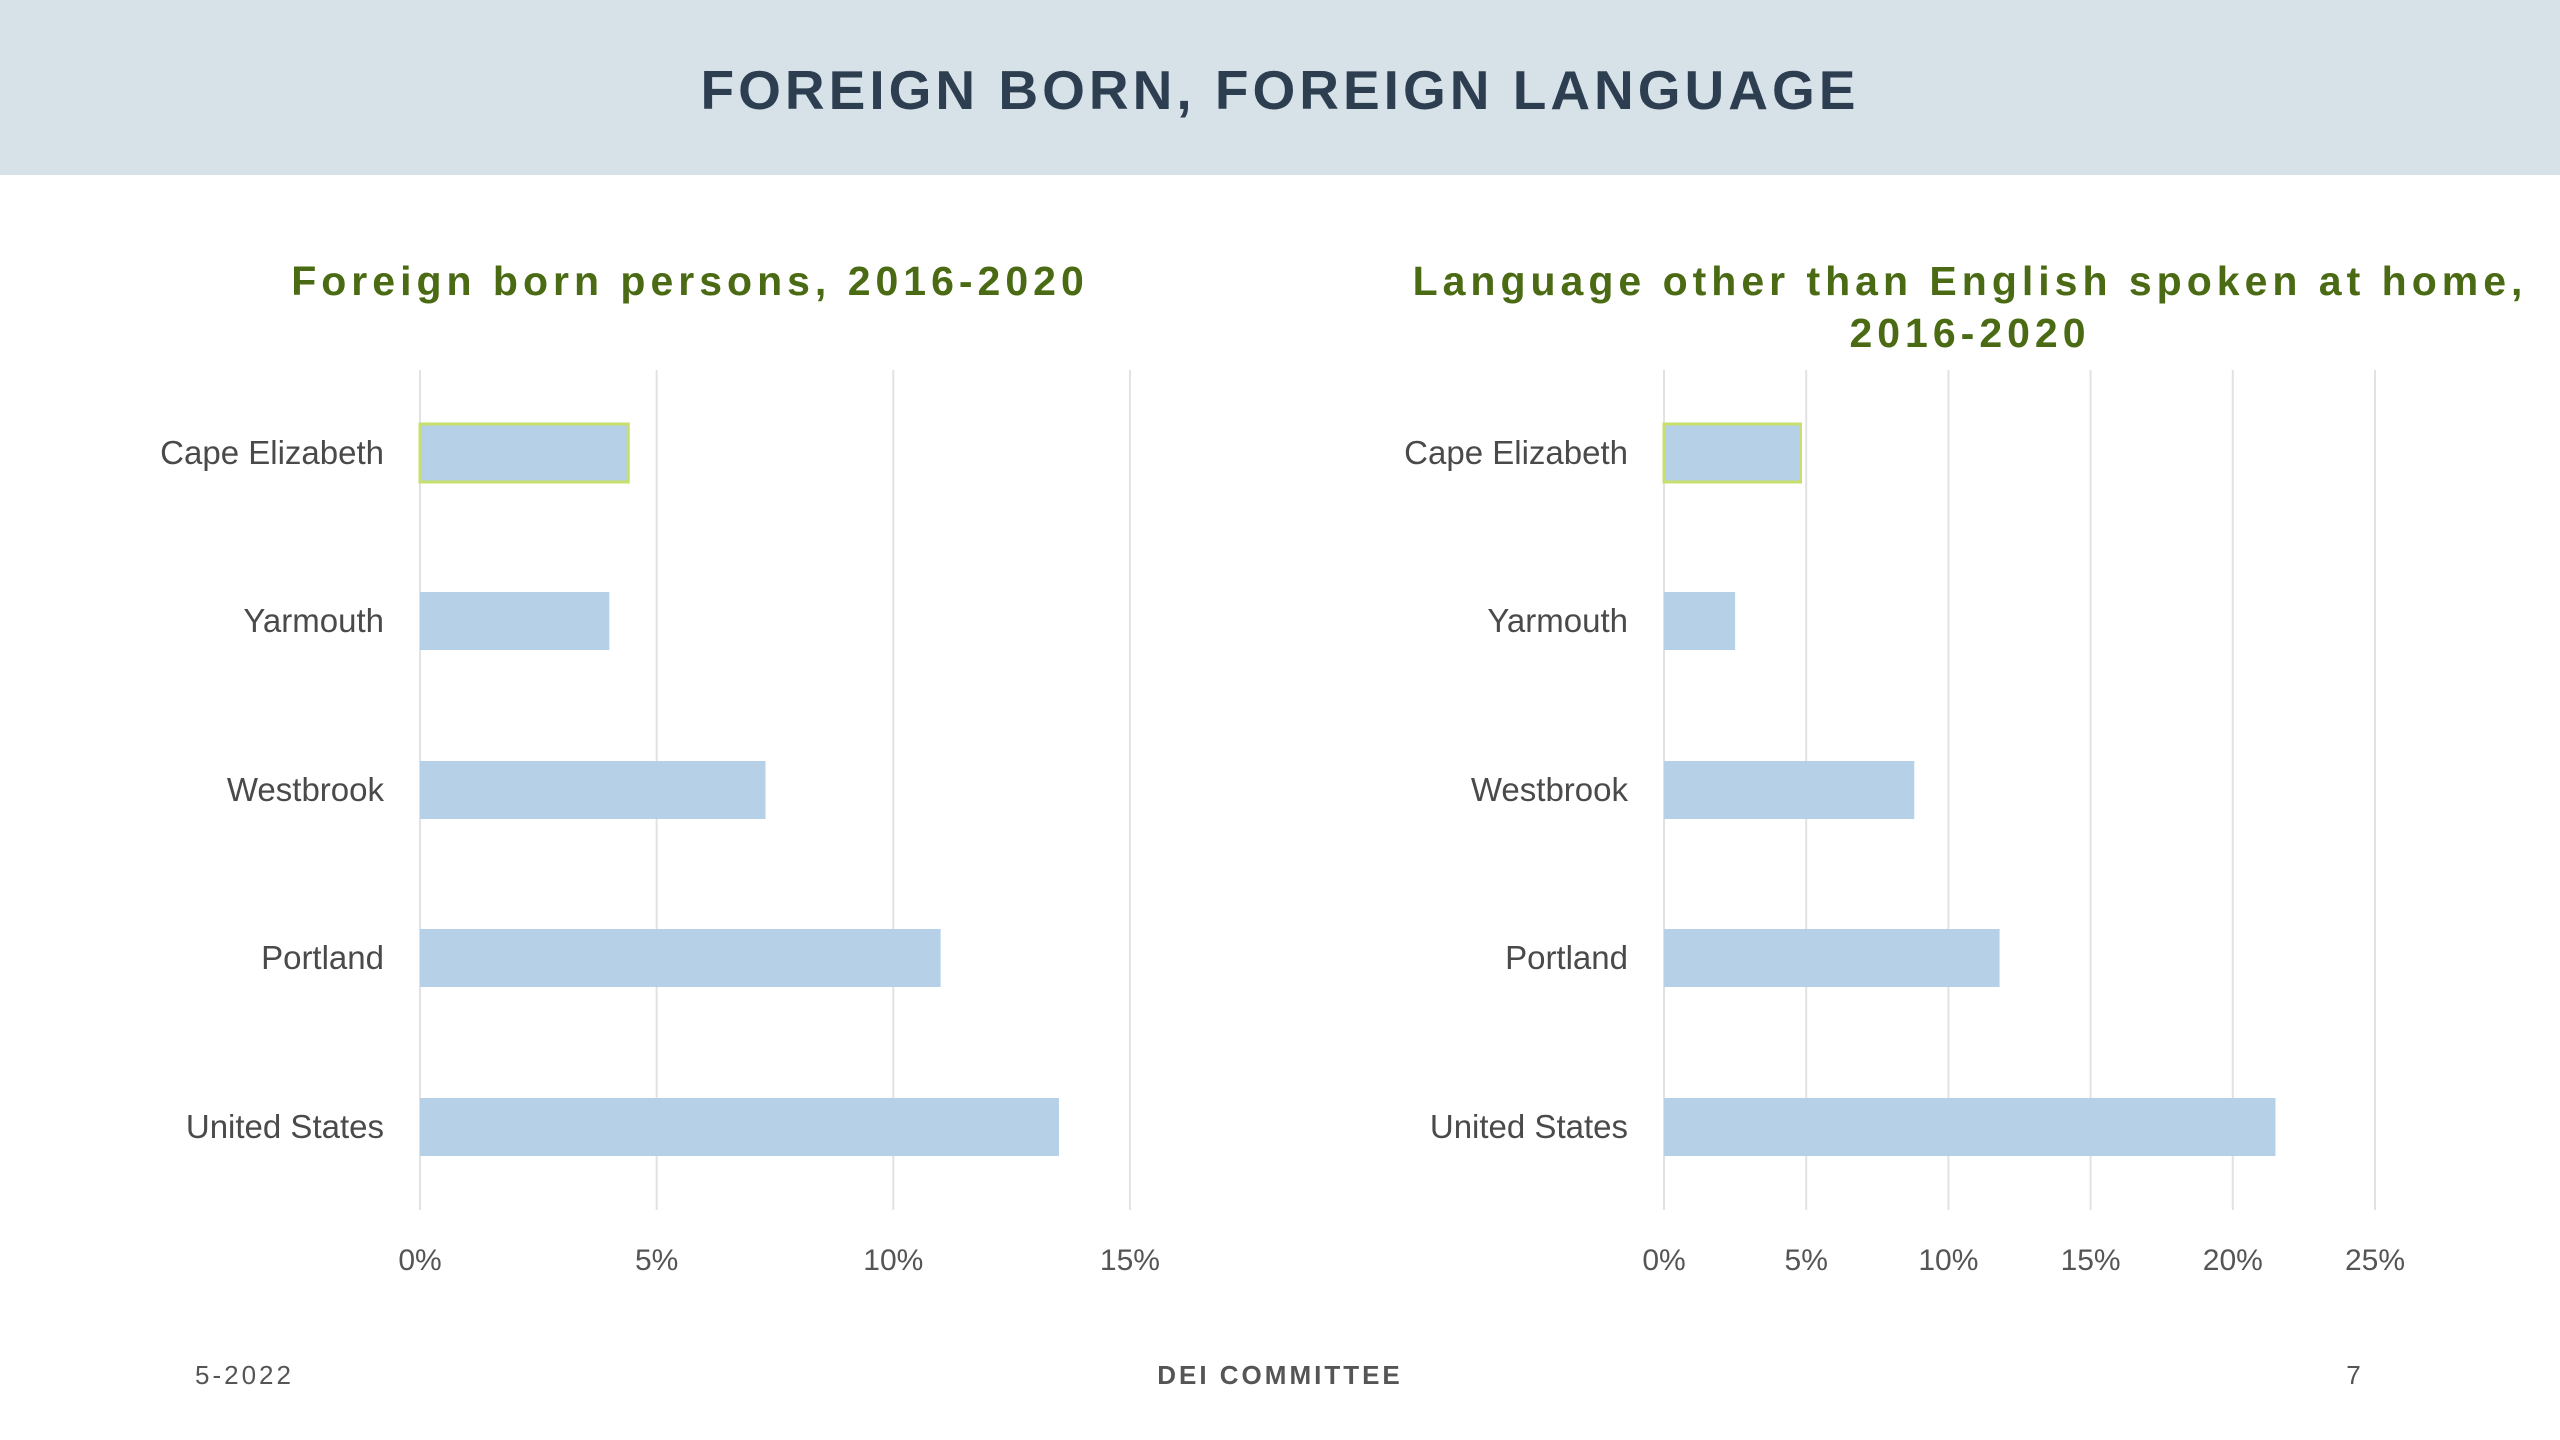 The width and height of the screenshot is (2560, 1440). Describe the element at coordinates (2375, 1260) in the screenshot. I see `x-tick-label: 25%` at that location.